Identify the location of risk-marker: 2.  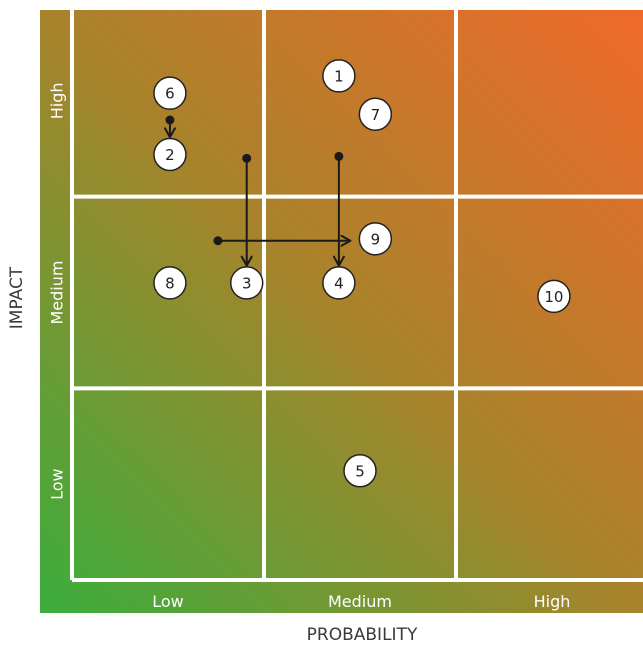
(170, 154).